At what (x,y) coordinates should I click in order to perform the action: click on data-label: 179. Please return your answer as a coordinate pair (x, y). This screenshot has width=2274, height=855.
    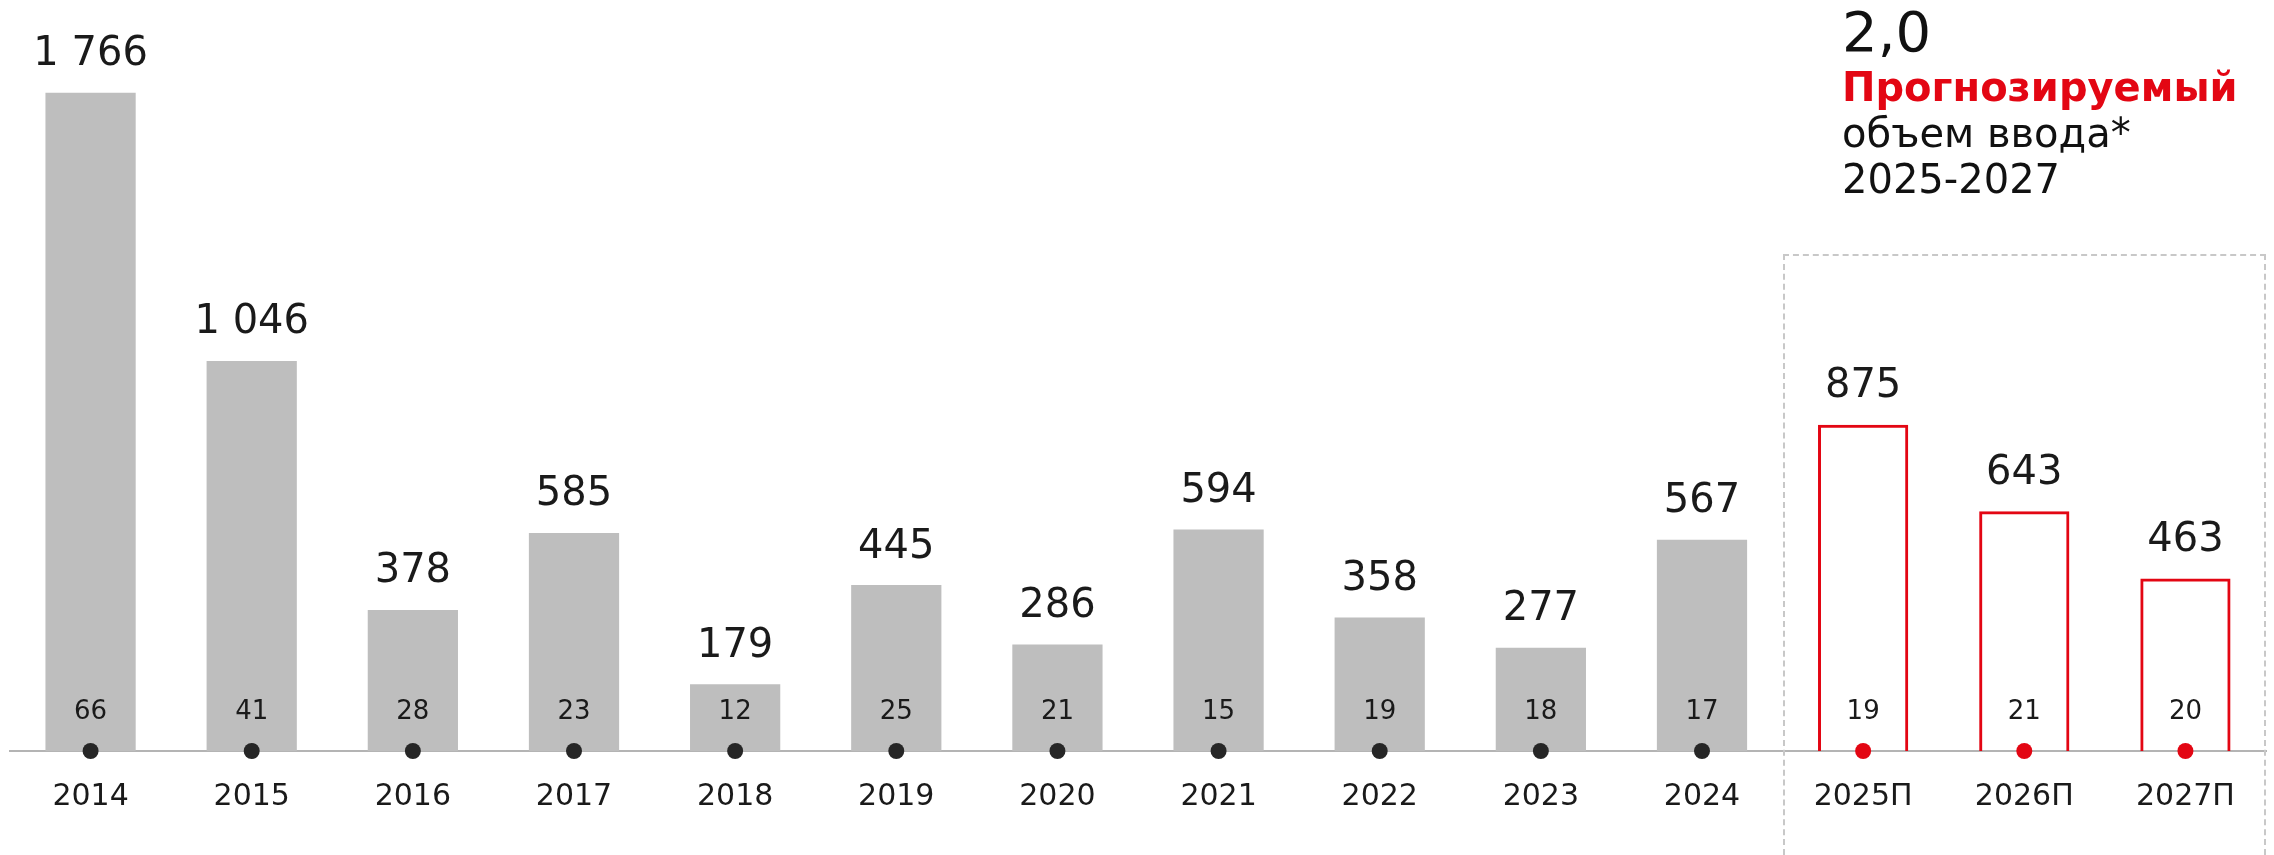
    Looking at the image, I should click on (735, 642).